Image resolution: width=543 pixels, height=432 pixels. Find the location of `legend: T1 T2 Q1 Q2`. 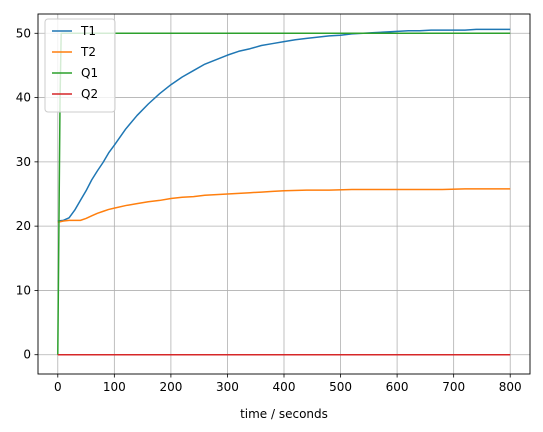

legend: T1 T2 Q1 Q2 is located at coordinates (80, 65).